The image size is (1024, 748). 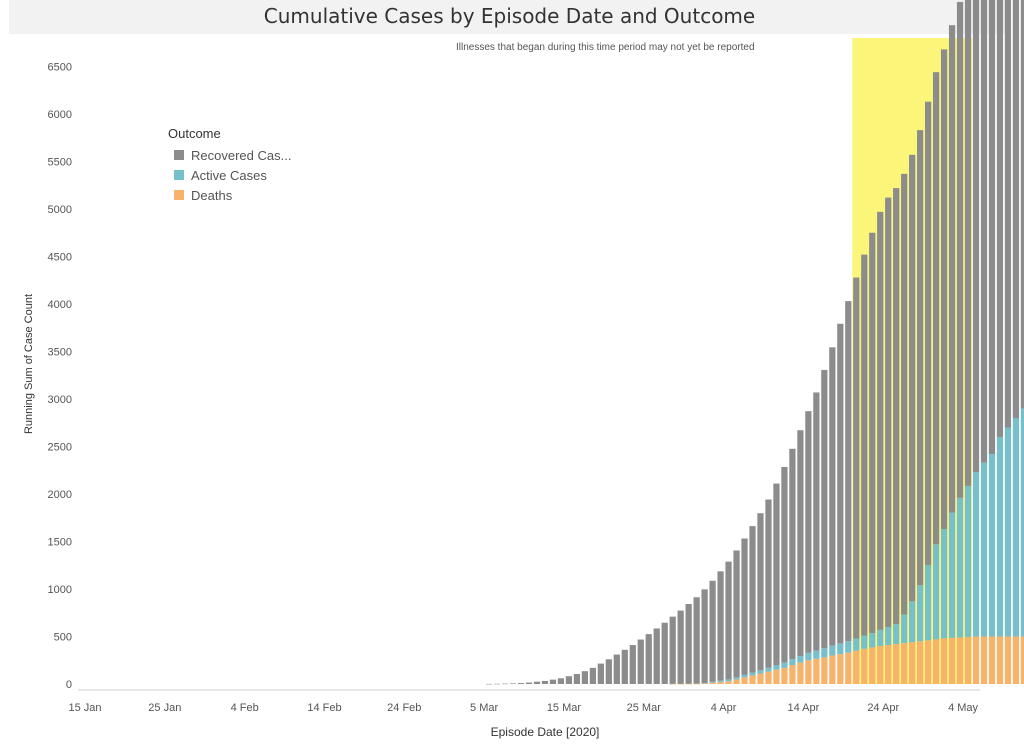 What do you see at coordinates (29, 364) in the screenshot?
I see `y-axis-title: Running Sum of Case Count` at bounding box center [29, 364].